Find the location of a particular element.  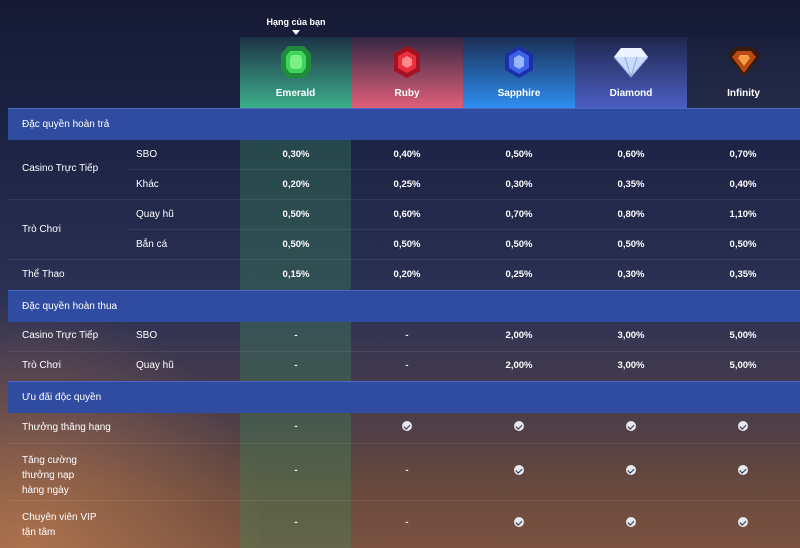

tier-sapphire: Sapphire is located at coordinates (519, 72).